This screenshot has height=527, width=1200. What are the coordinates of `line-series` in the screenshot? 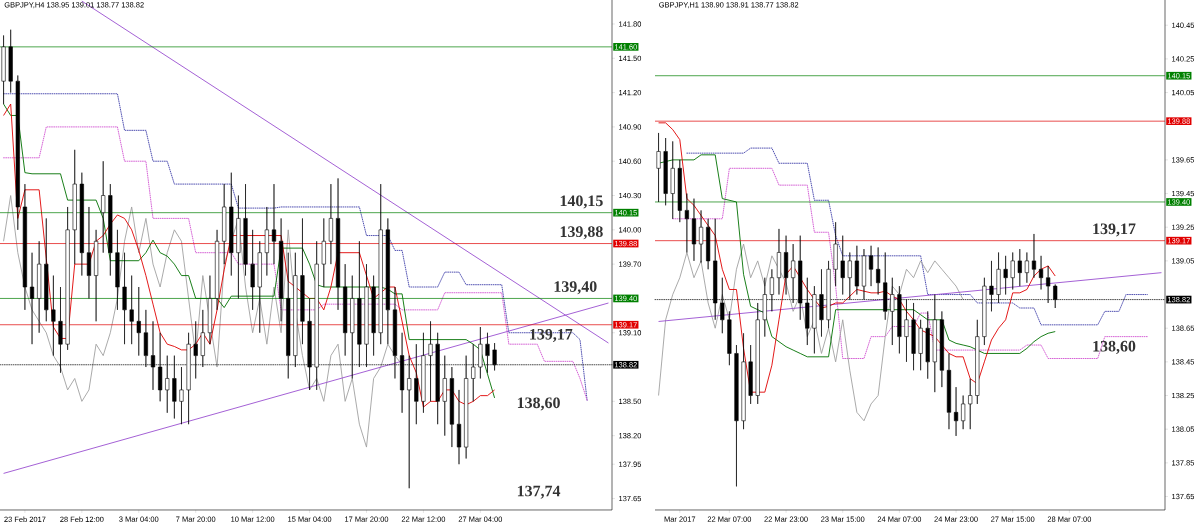 It's located at (811, 332).